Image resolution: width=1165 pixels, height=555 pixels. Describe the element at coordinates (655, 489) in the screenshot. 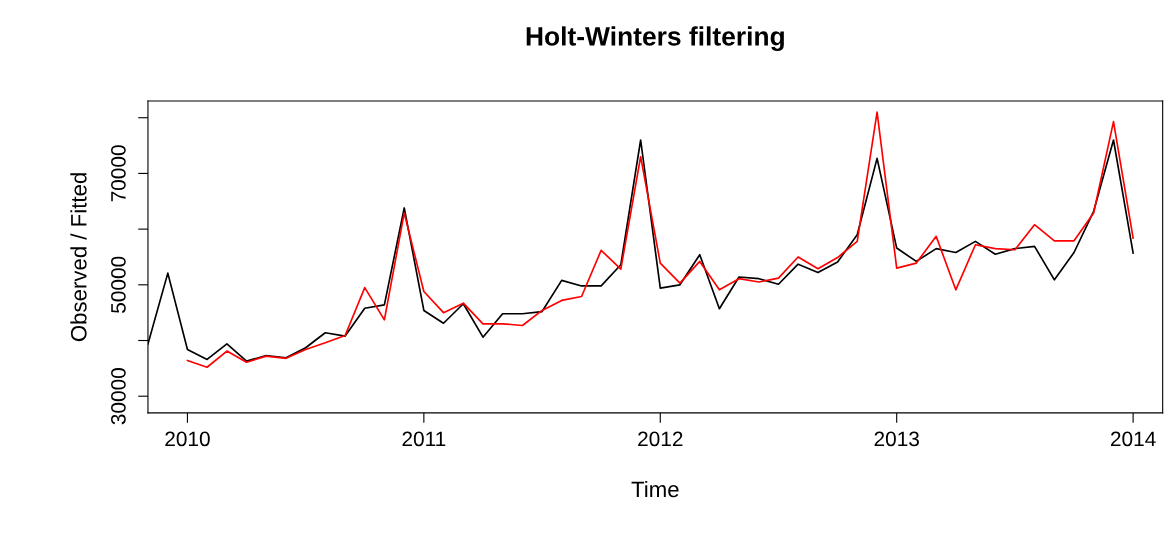

I see `x-axis-title: Time` at that location.